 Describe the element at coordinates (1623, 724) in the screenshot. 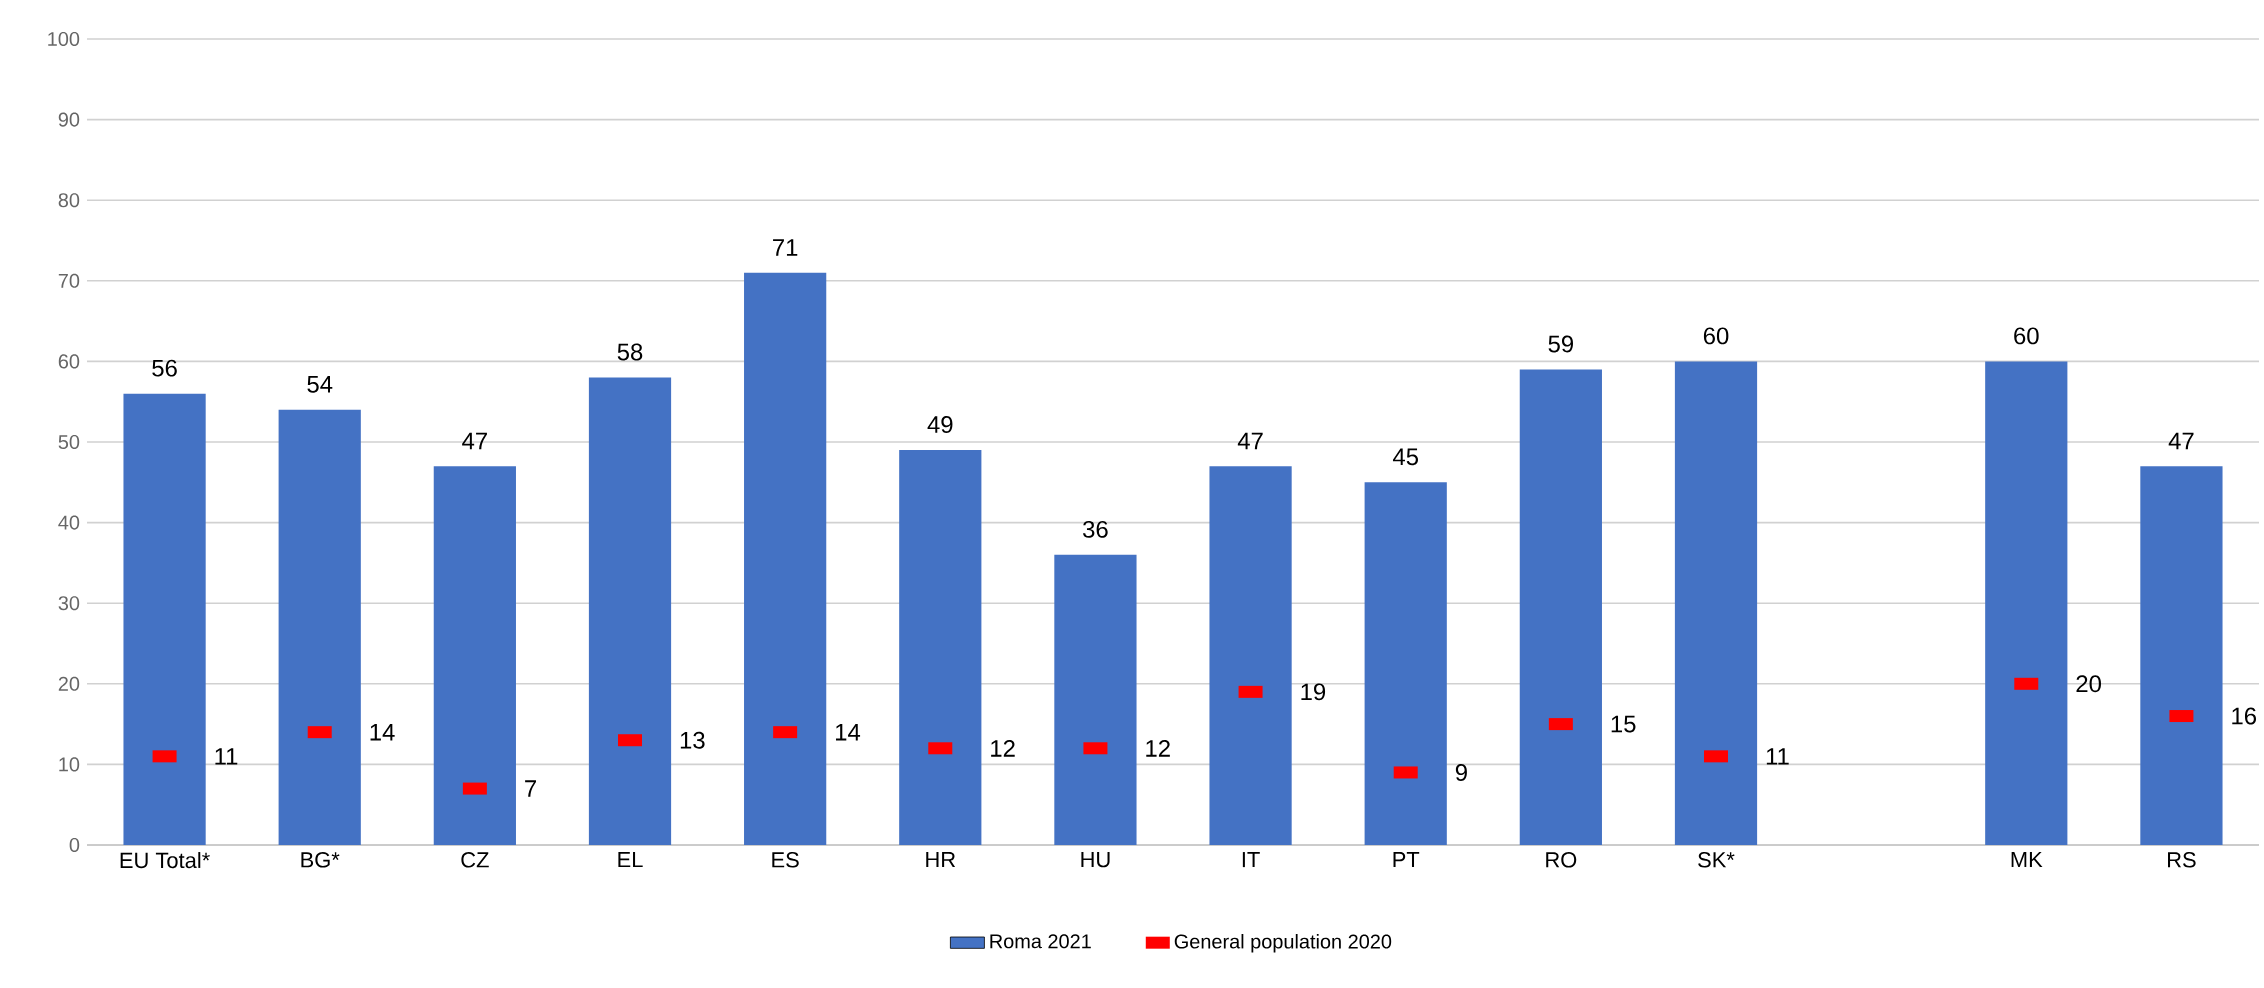

I see `data-label: 15` at that location.